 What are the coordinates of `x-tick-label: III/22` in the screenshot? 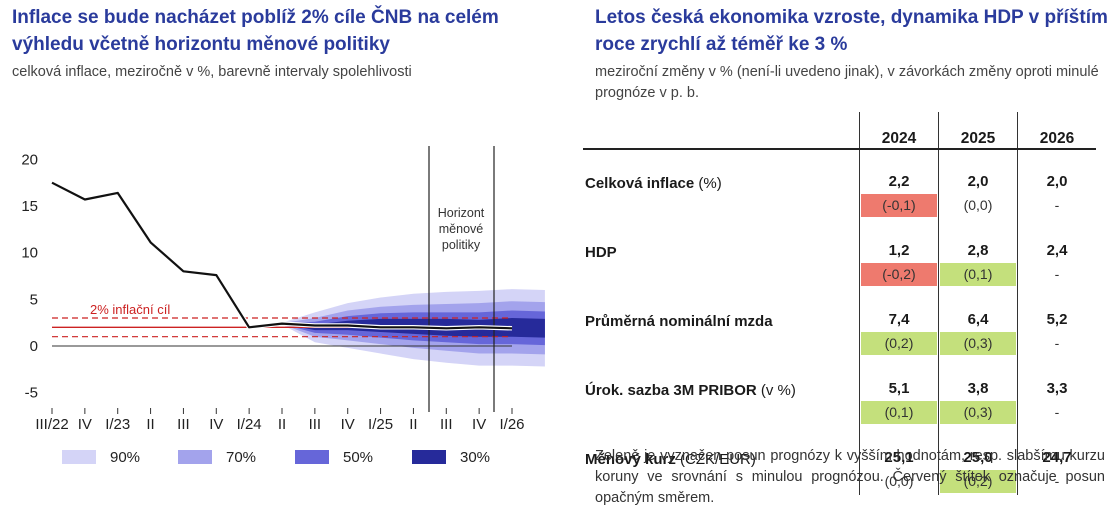 It's located at (51, 424).